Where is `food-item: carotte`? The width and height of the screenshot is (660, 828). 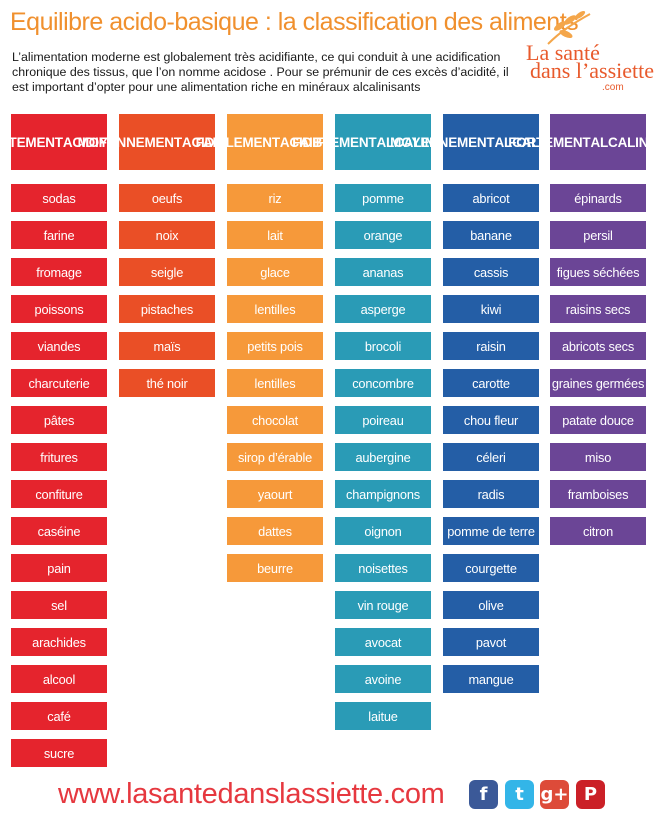
food-item: carotte is located at coordinates (491, 383).